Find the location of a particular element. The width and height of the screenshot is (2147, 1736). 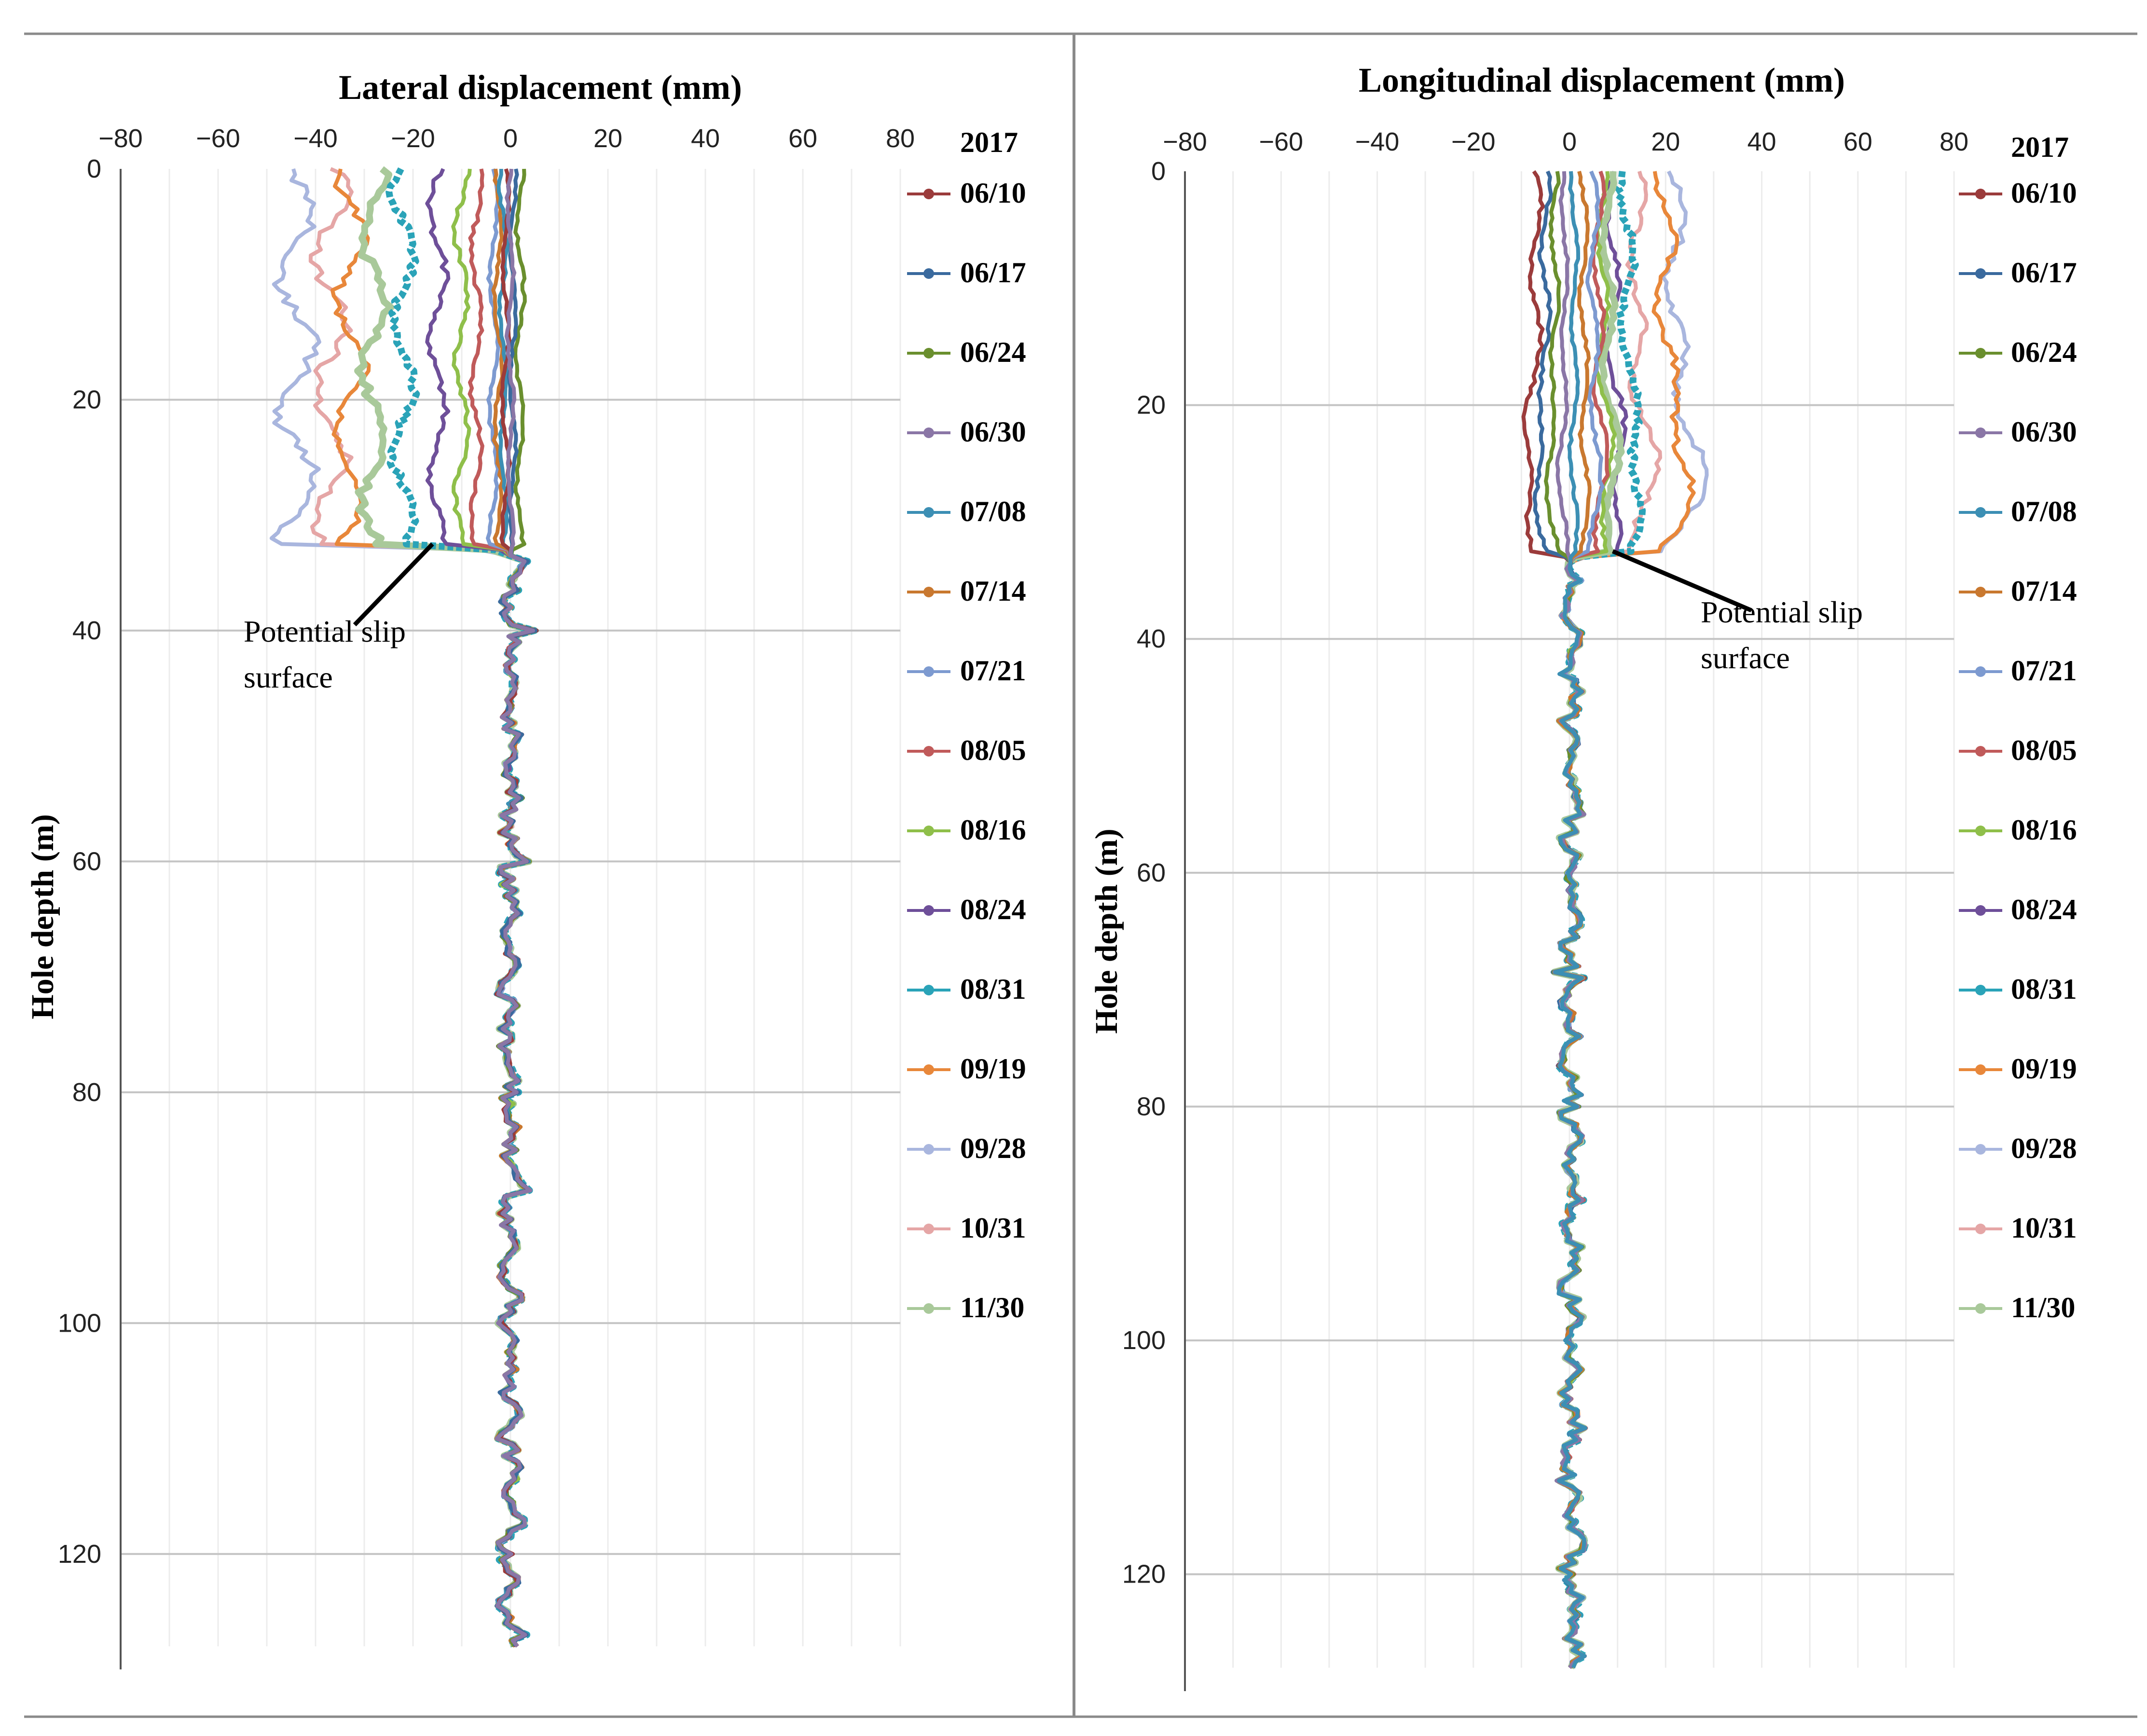

annotation-text-line1: Potential slip is located at coordinates (325, 631).